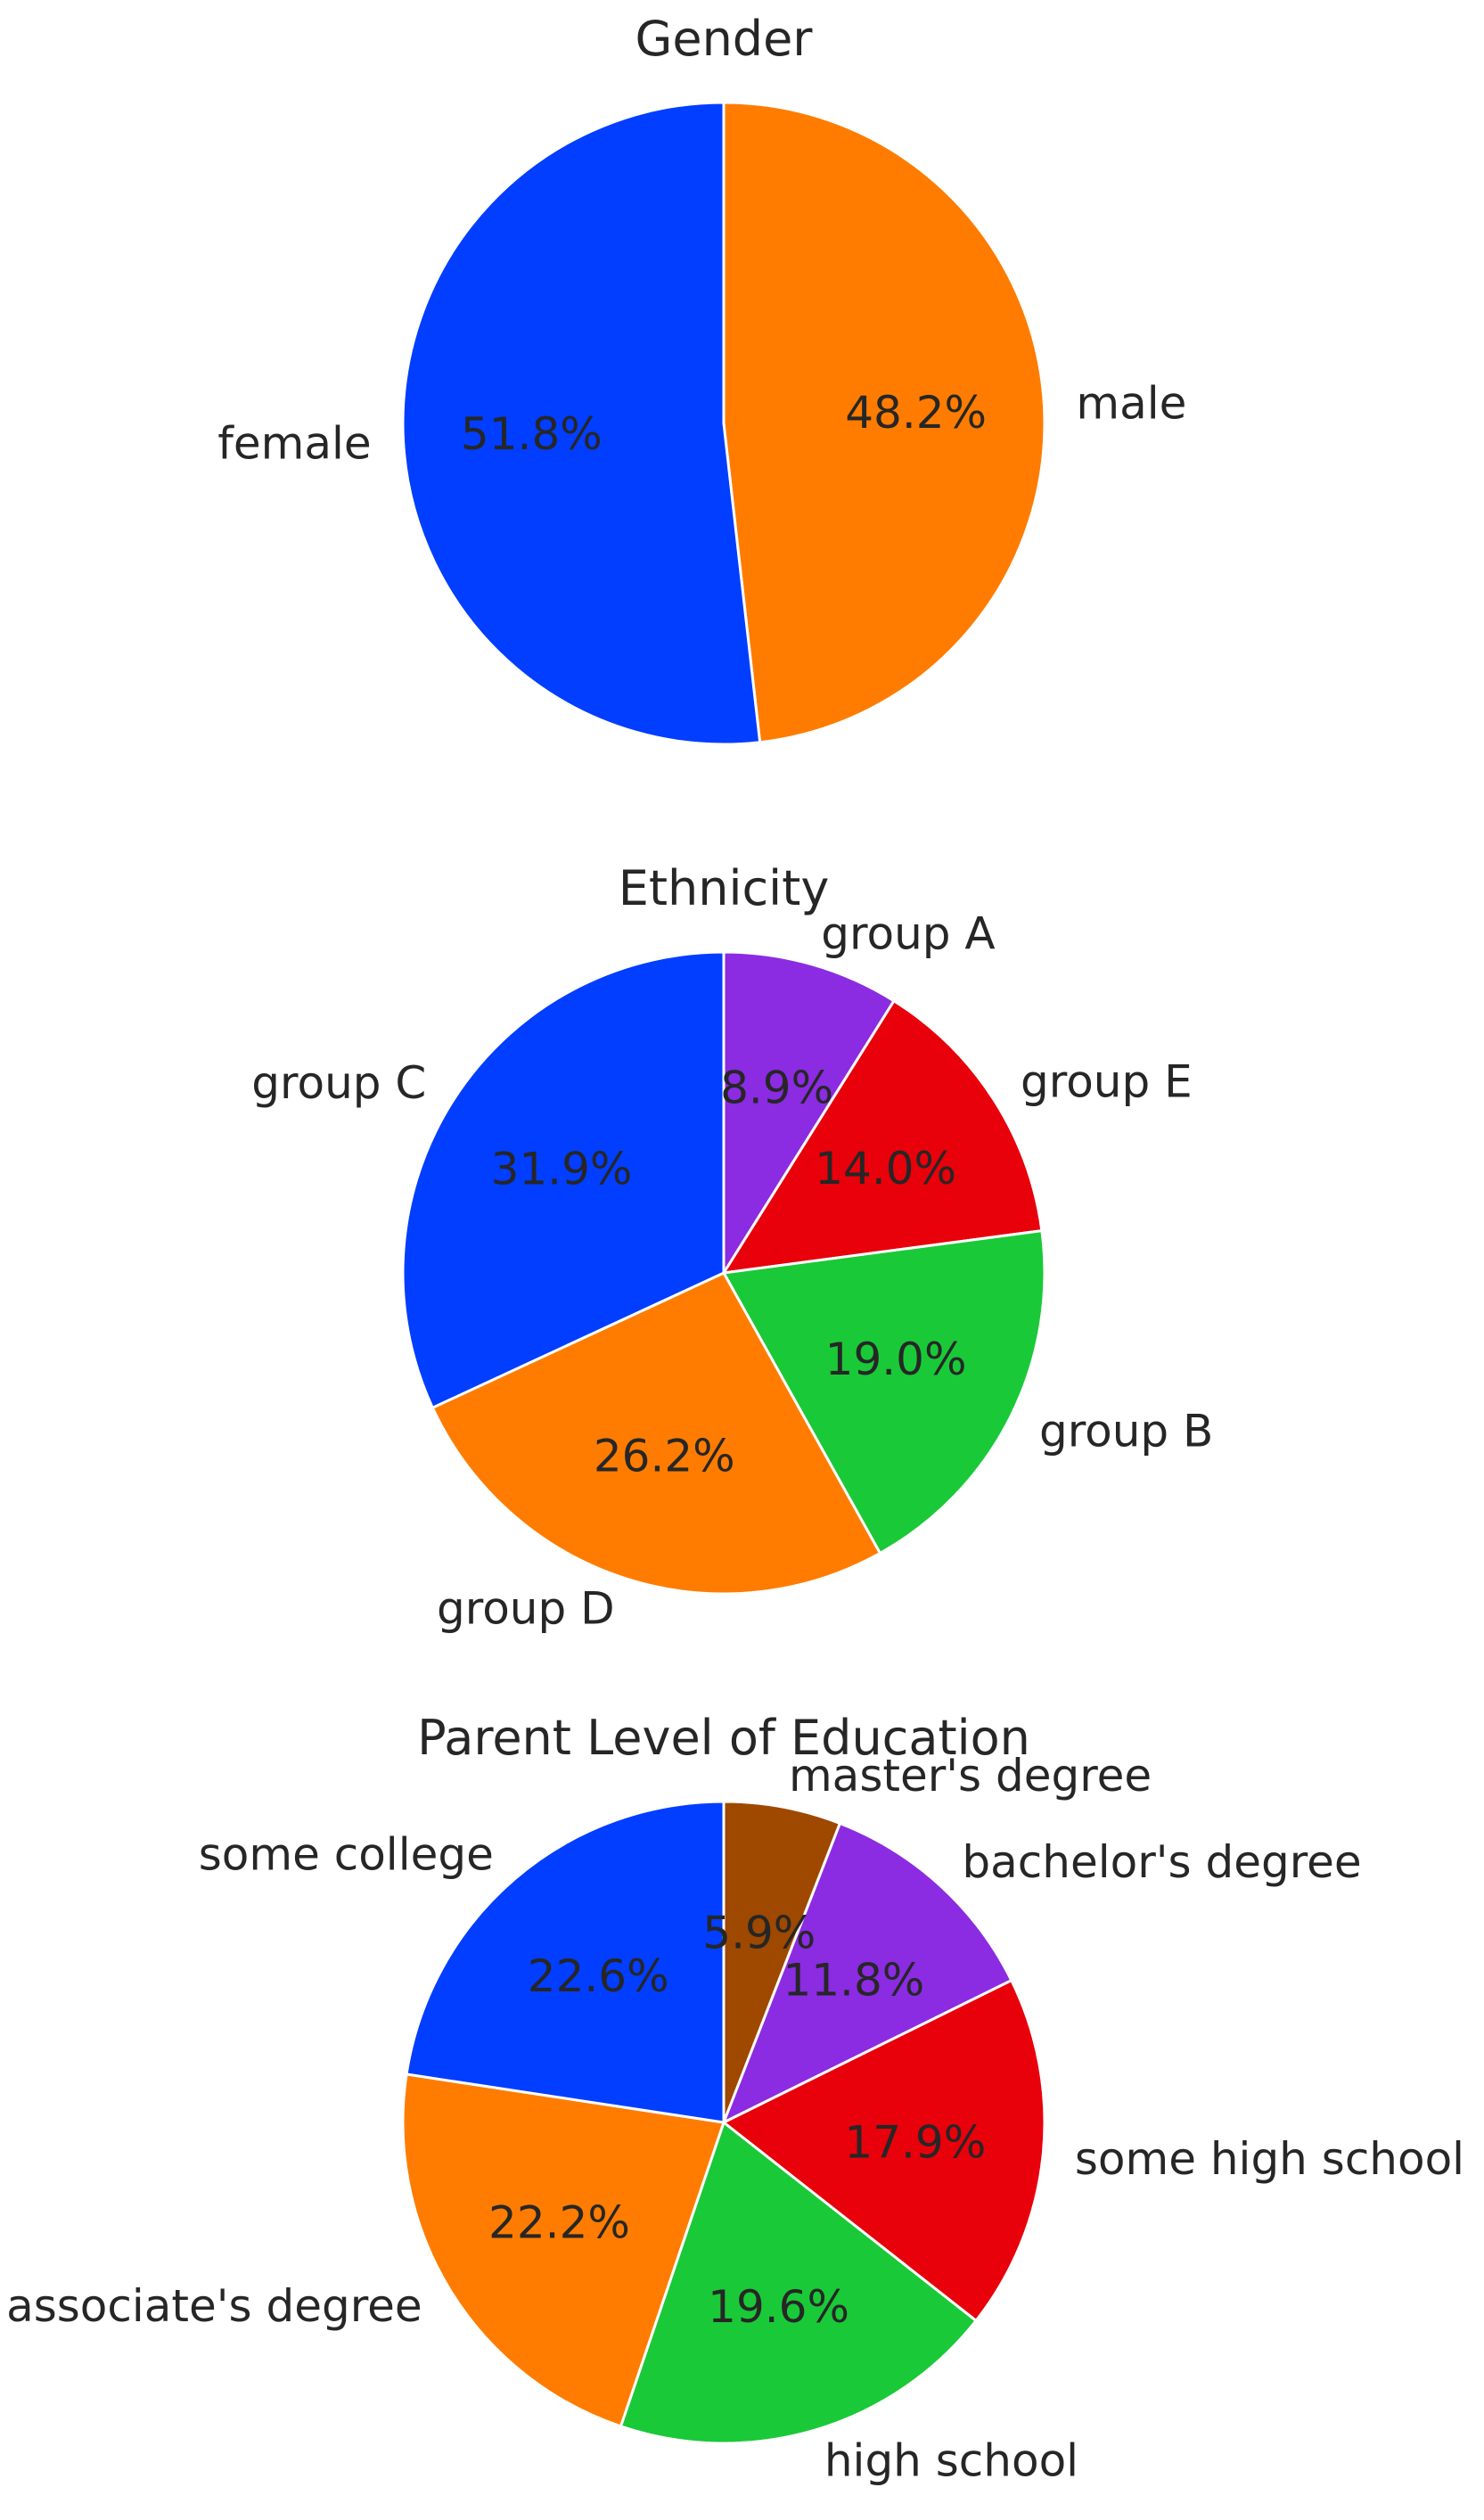  I want to click on pie-slice-percent-label: 19.0%, so click(896, 1359).